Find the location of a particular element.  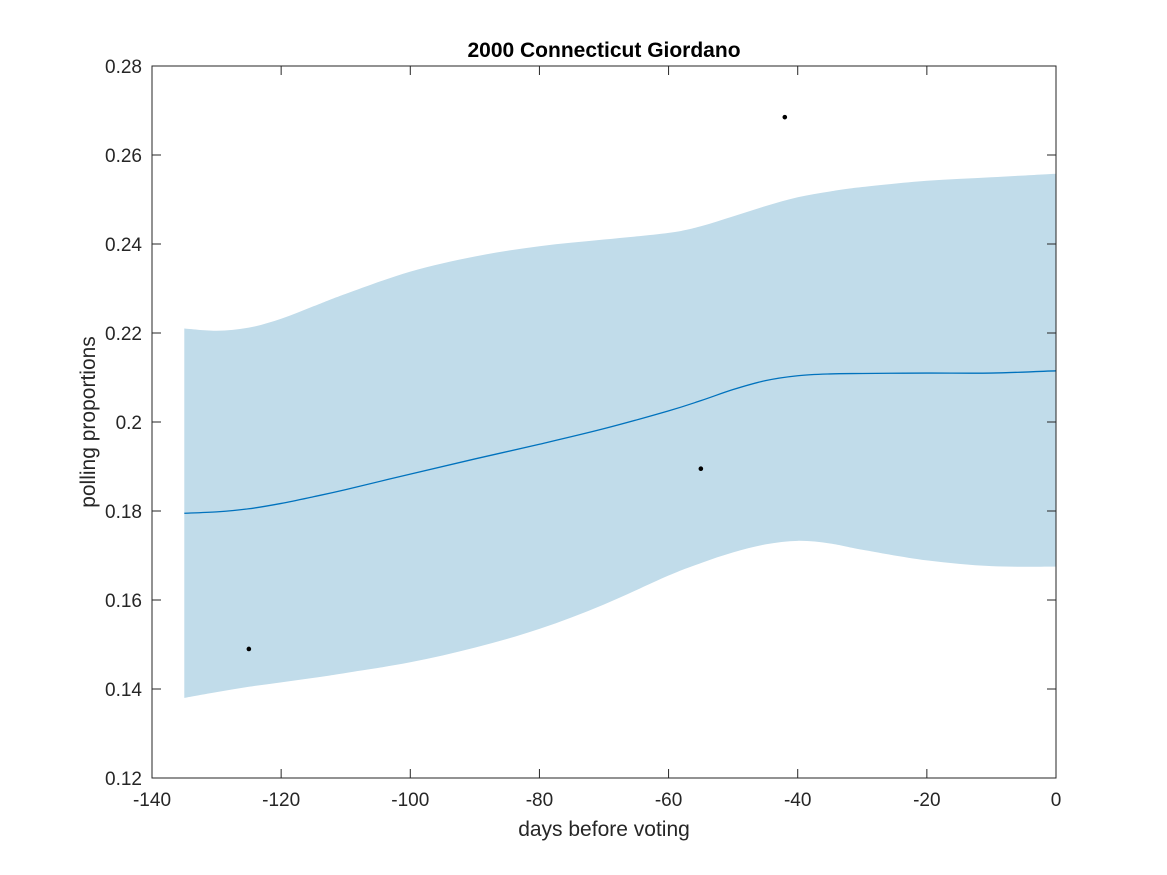

y-tick-label: 0.16 is located at coordinates (123, 601).